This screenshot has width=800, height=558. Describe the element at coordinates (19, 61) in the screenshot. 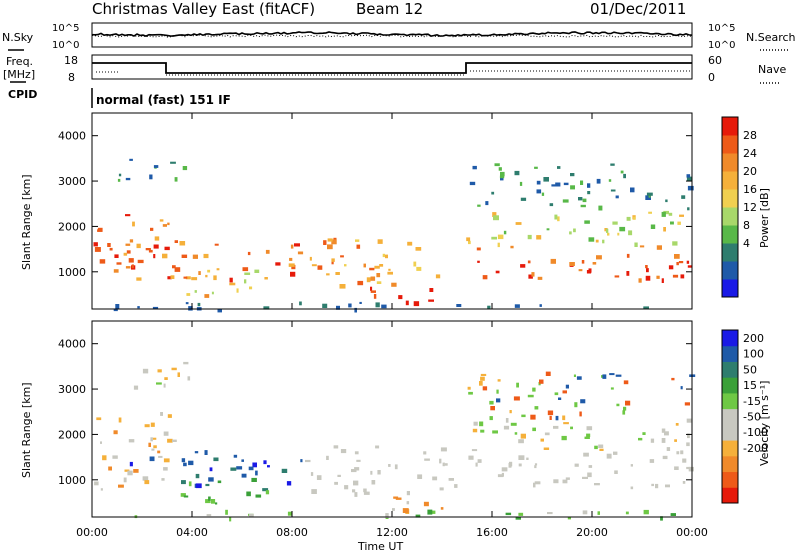

I see `freq-label: Freq.` at that location.